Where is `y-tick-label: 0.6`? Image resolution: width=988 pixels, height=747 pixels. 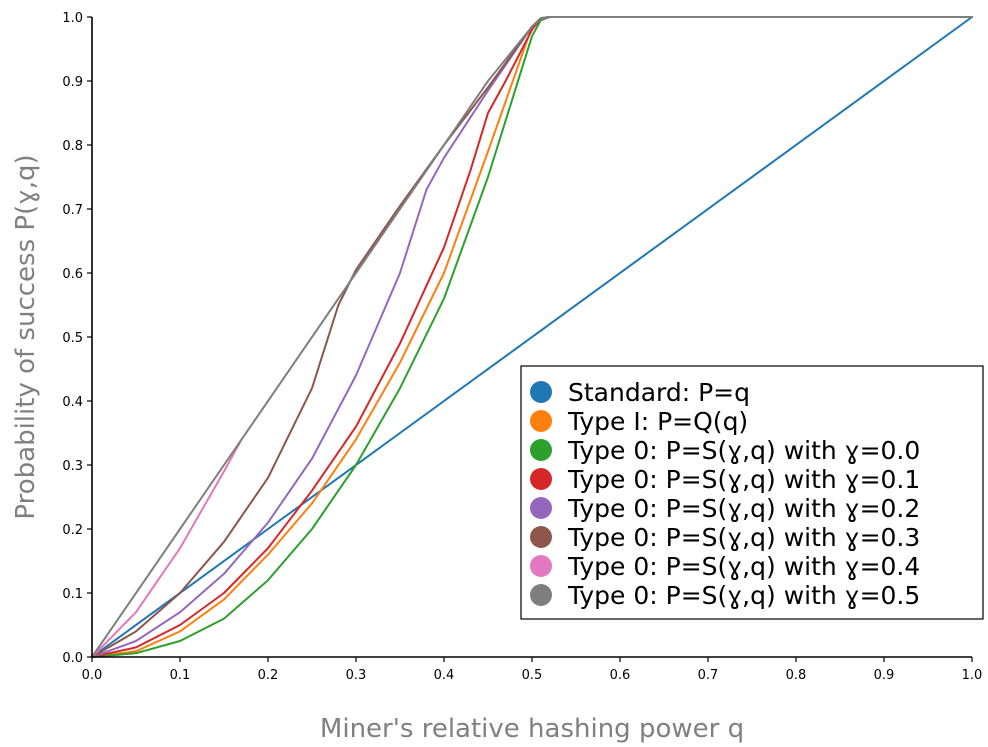
y-tick-label: 0.6 is located at coordinates (72, 274).